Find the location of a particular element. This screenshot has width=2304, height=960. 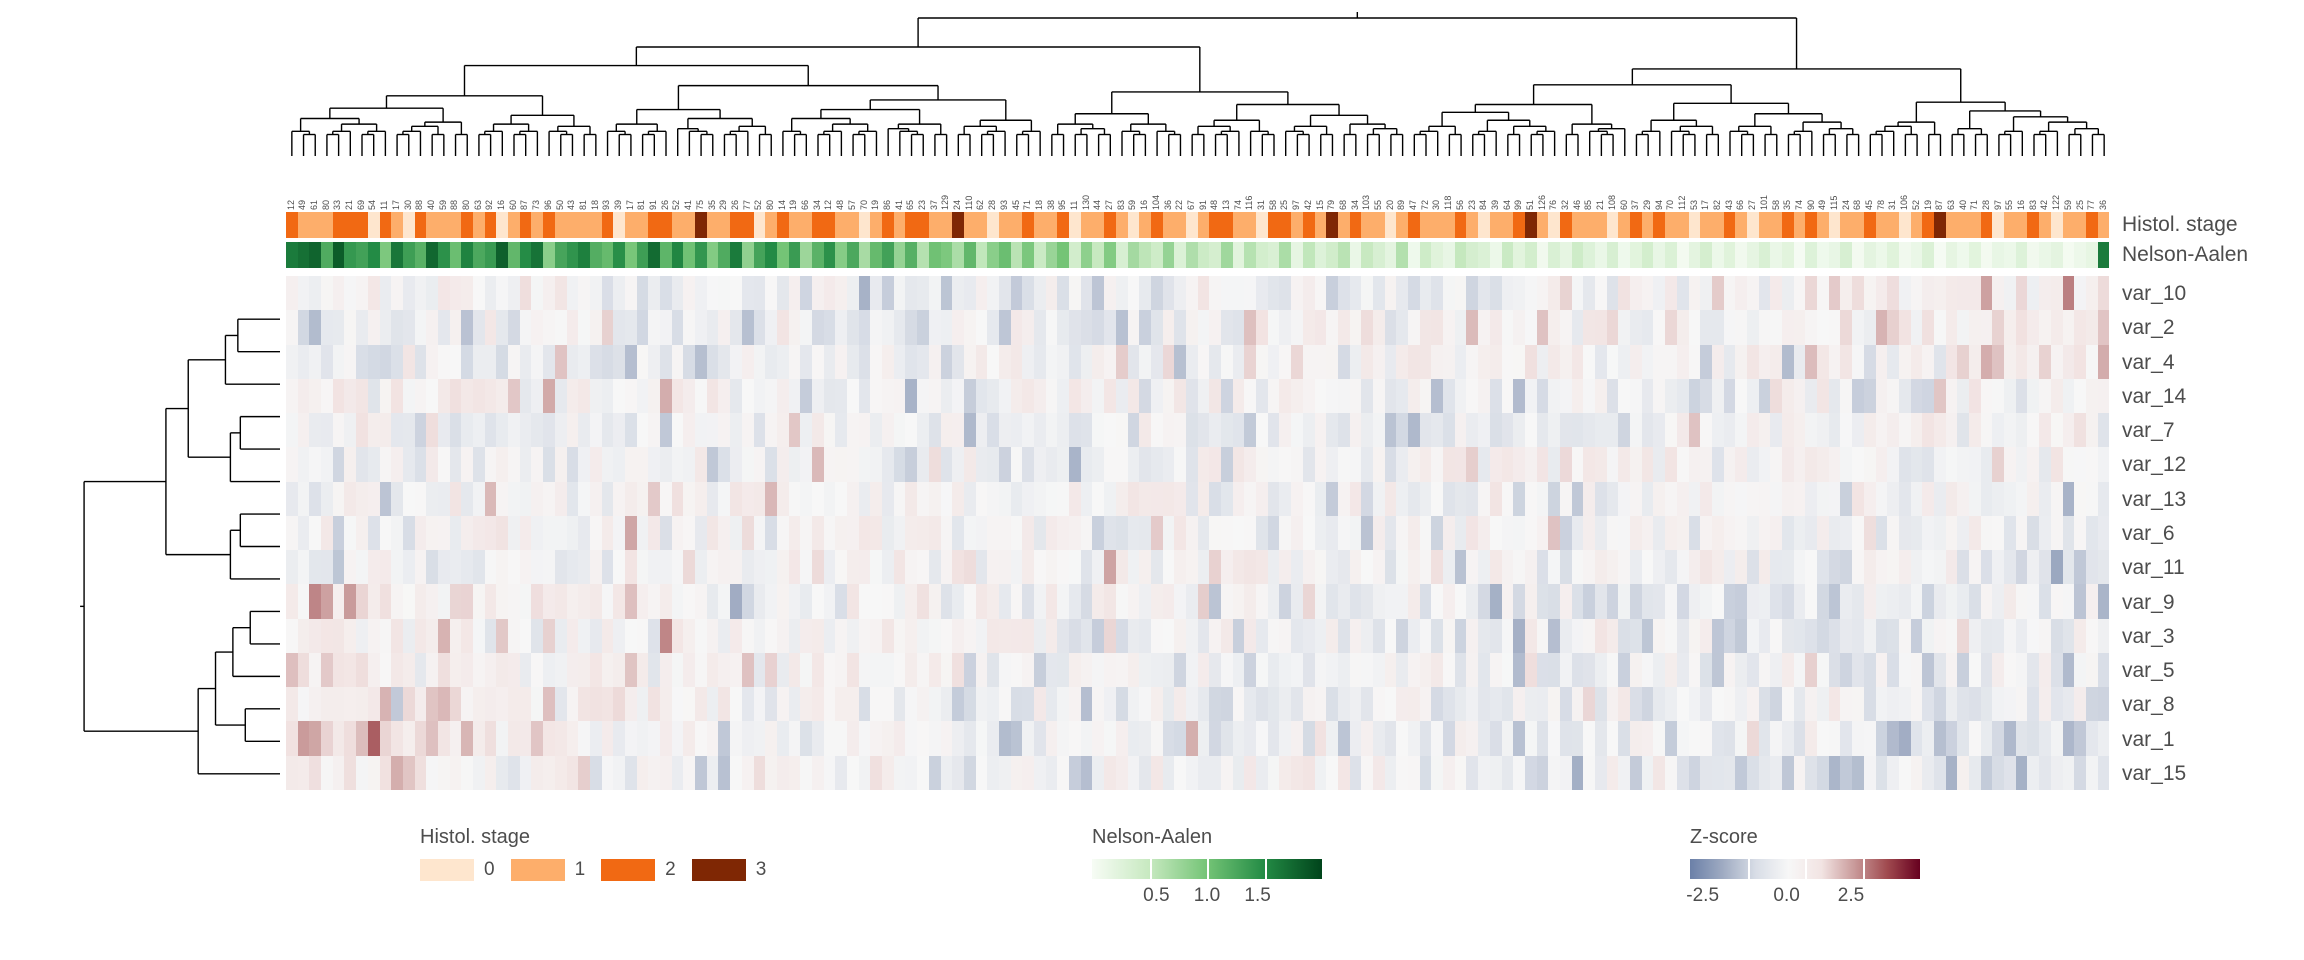

legend-item-histol-stage-1: 1 is located at coordinates (547, 870).